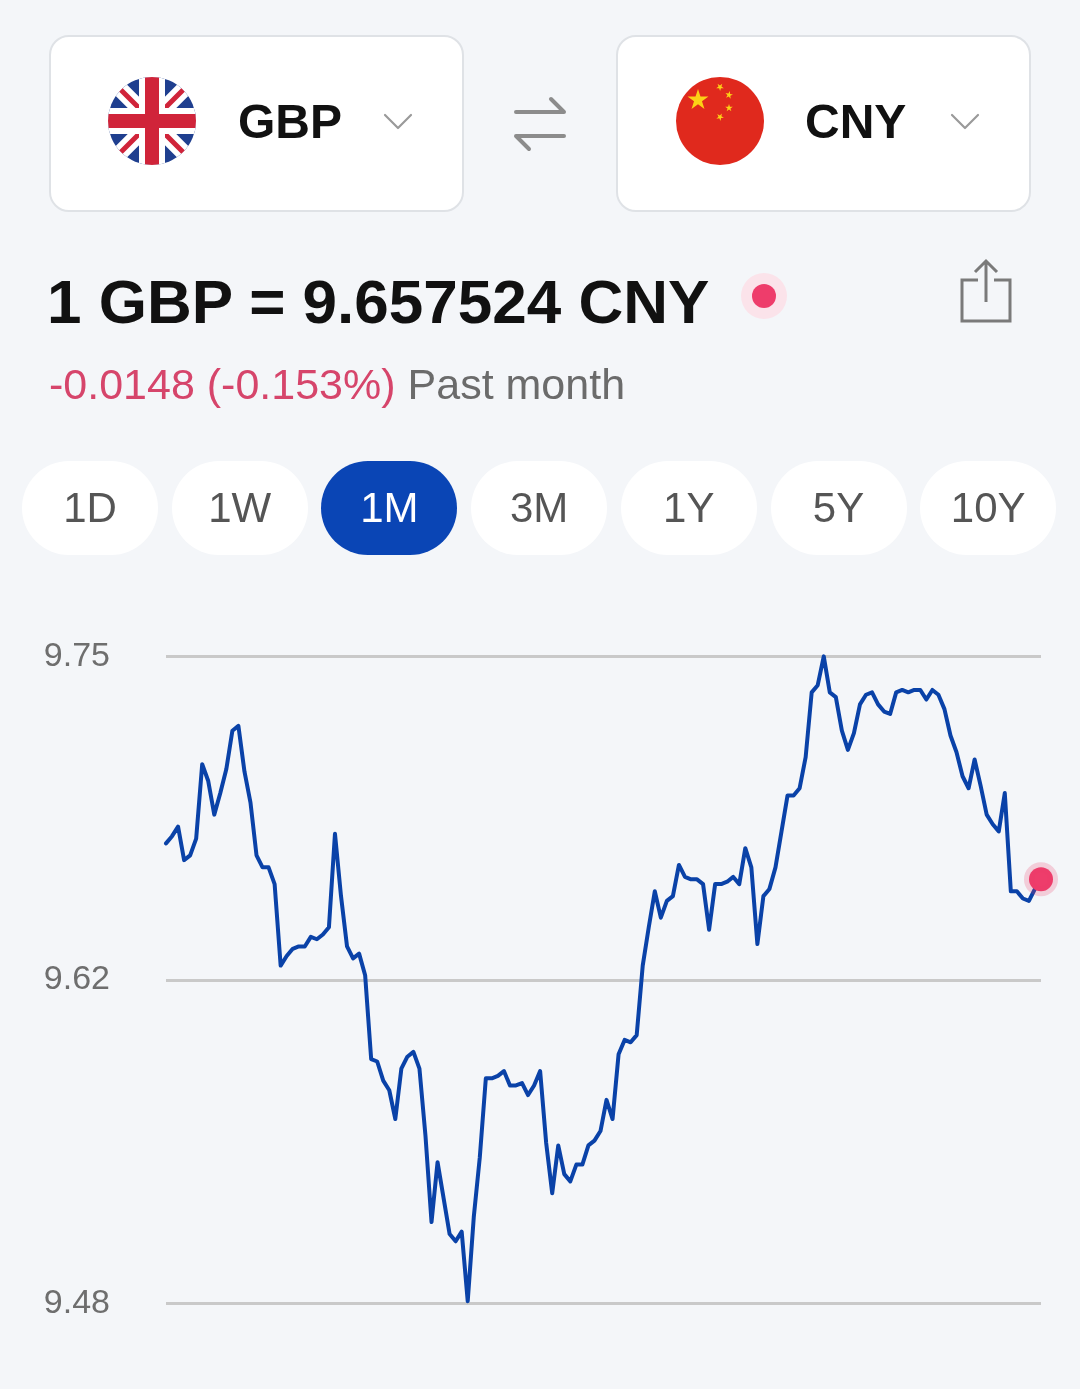 The height and width of the screenshot is (1389, 1080). What do you see at coordinates (256, 123) in the screenshot?
I see `currency-selector: GBP` at bounding box center [256, 123].